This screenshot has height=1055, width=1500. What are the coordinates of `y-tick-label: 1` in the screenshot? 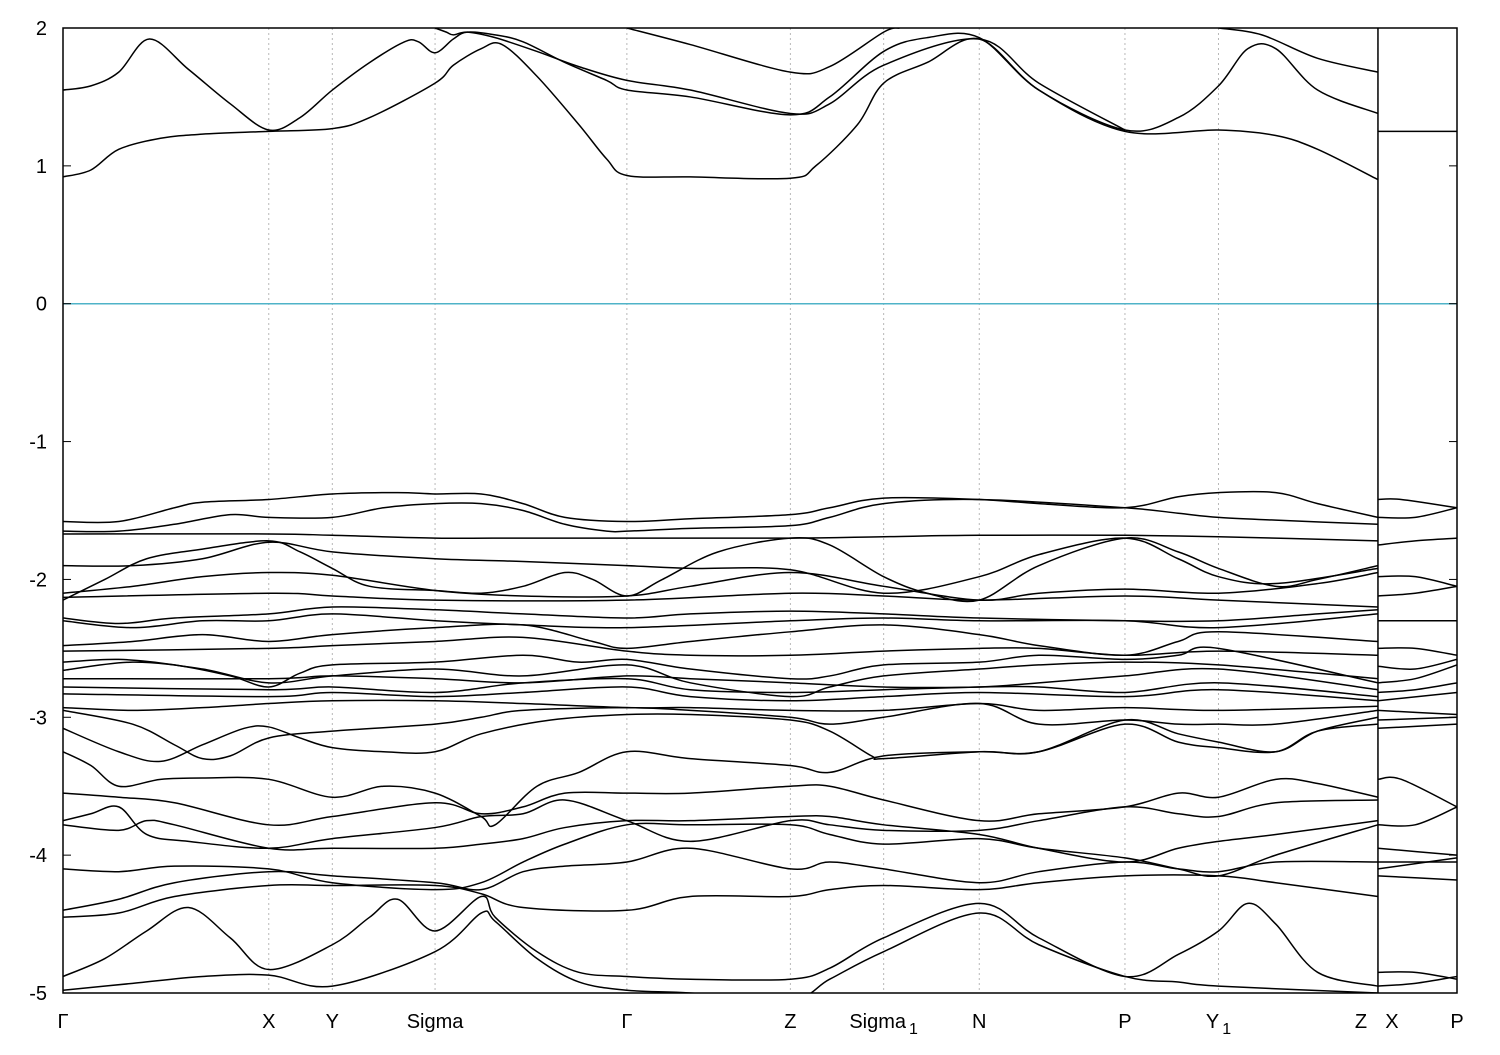 It's located at (41, 167).